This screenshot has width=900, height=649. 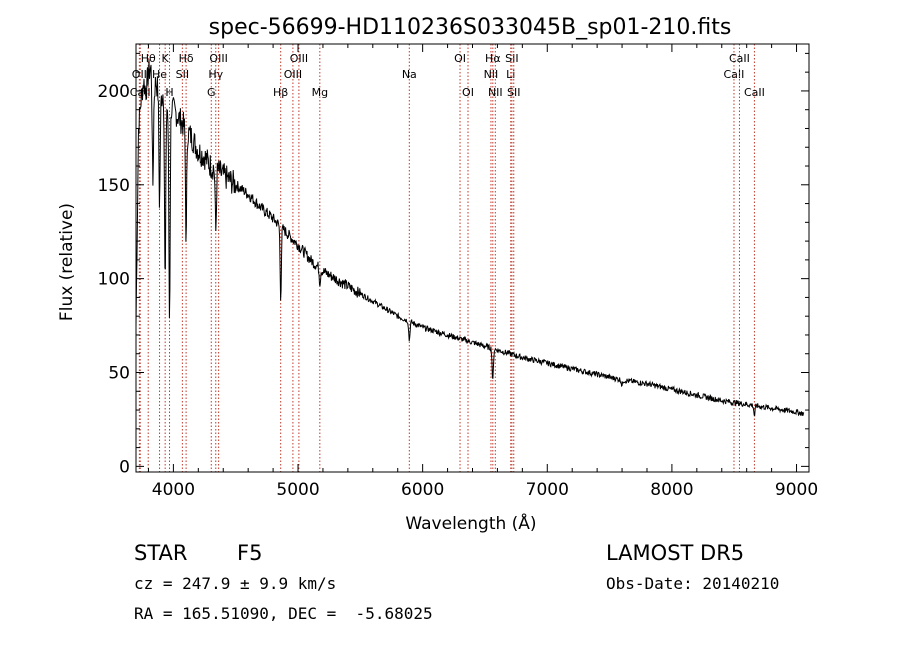 What do you see at coordinates (114, 280) in the screenshot?
I see `y-tick-label: 100` at bounding box center [114, 280].